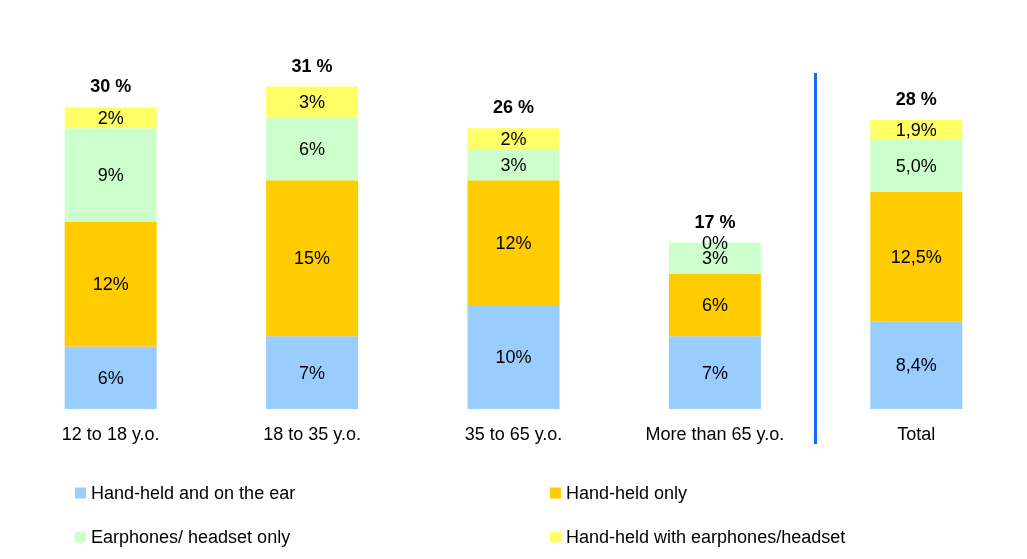 This screenshot has width=1027, height=559. I want to click on x-tick-label: More than 65 y.o., so click(715, 434).